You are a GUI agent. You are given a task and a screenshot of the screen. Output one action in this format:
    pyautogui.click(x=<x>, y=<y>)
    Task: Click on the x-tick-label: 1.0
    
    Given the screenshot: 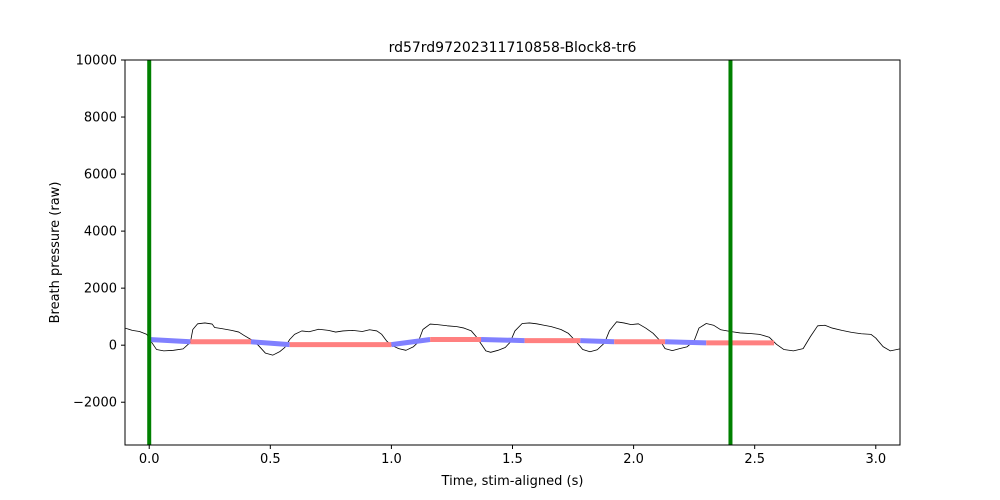 What is the action you would take?
    pyautogui.click(x=391, y=459)
    